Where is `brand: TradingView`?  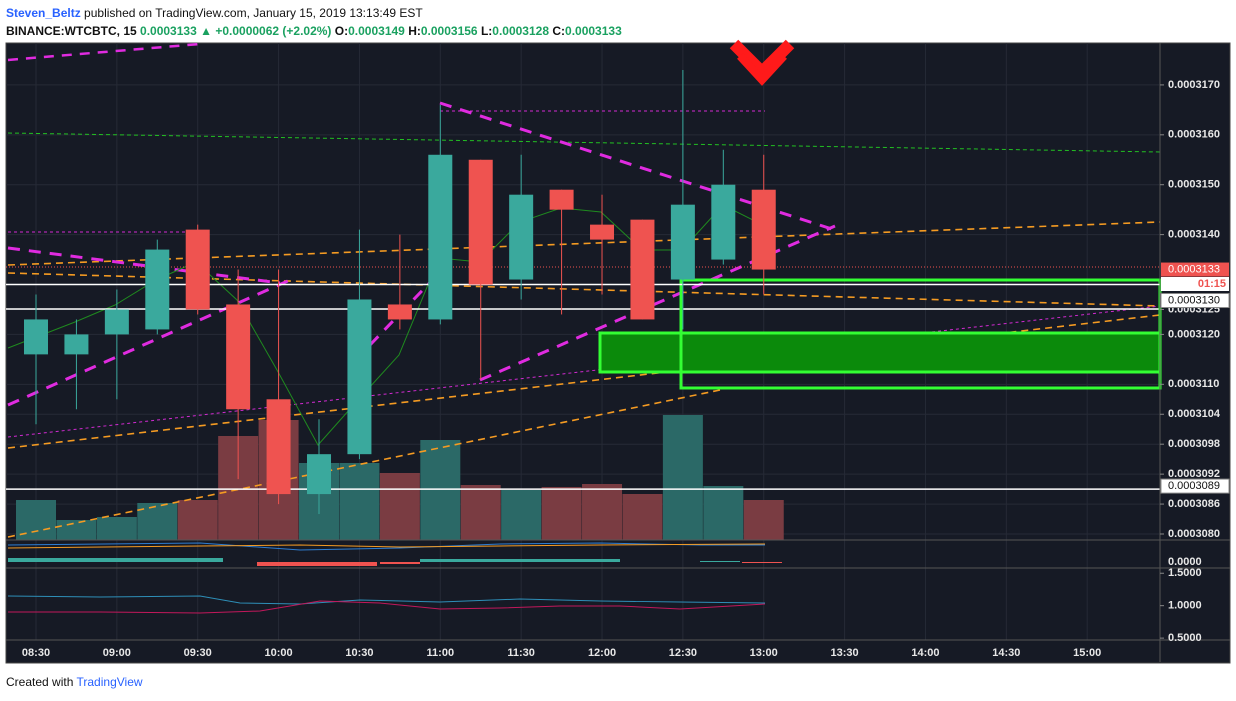 brand: TradingView is located at coordinates (109, 682).